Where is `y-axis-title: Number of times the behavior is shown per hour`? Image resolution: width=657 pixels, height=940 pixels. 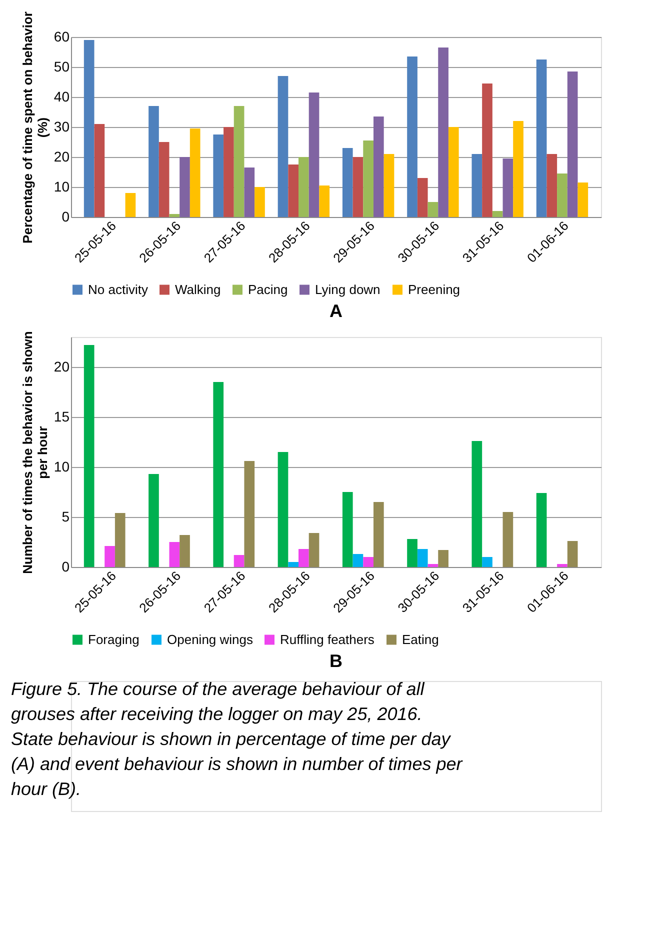
y-axis-title: Number of times the behavior is shown per hour is located at coordinates (35, 452).